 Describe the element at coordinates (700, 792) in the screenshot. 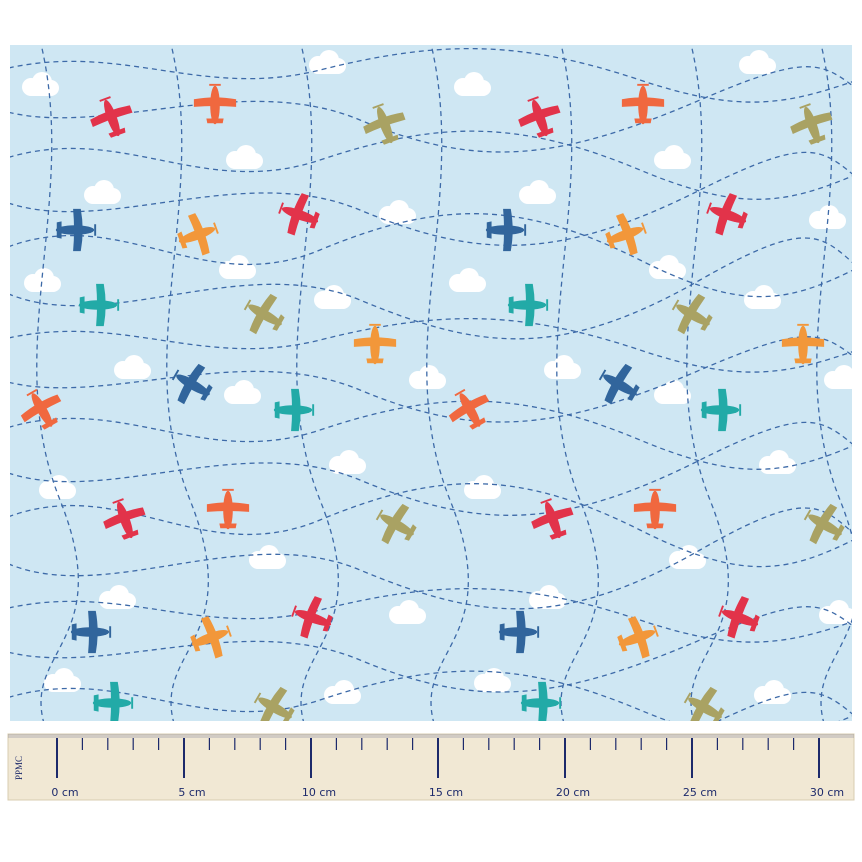

I see `ruler-label: 25 cm` at that location.